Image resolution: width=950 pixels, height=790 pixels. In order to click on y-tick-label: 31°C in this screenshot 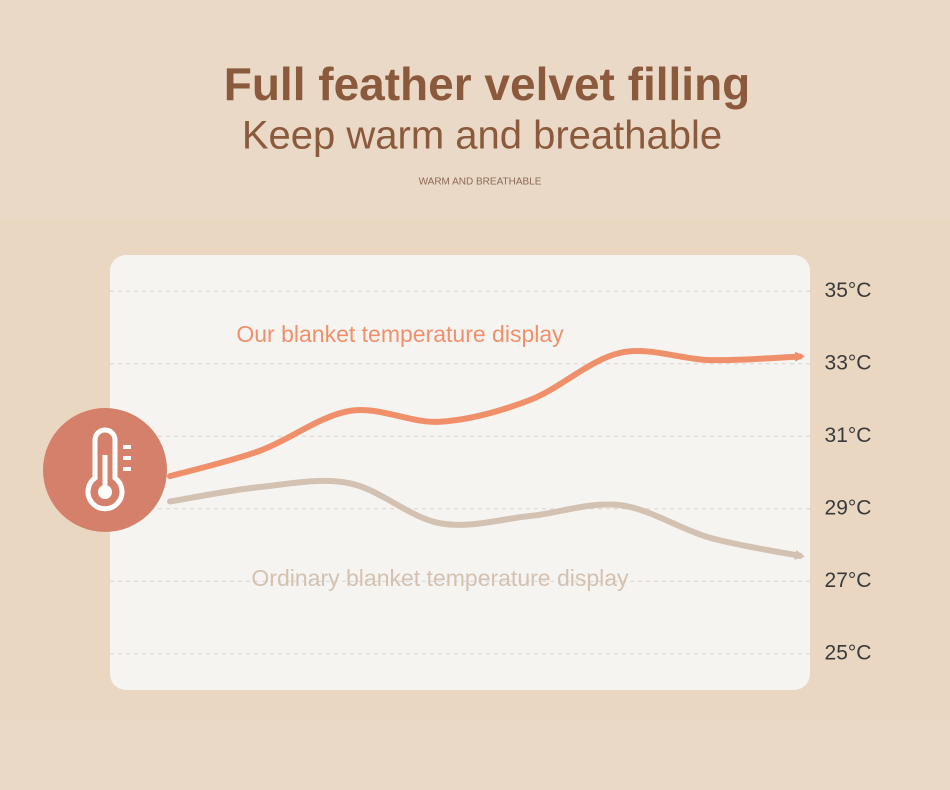, I will do `click(848, 435)`.